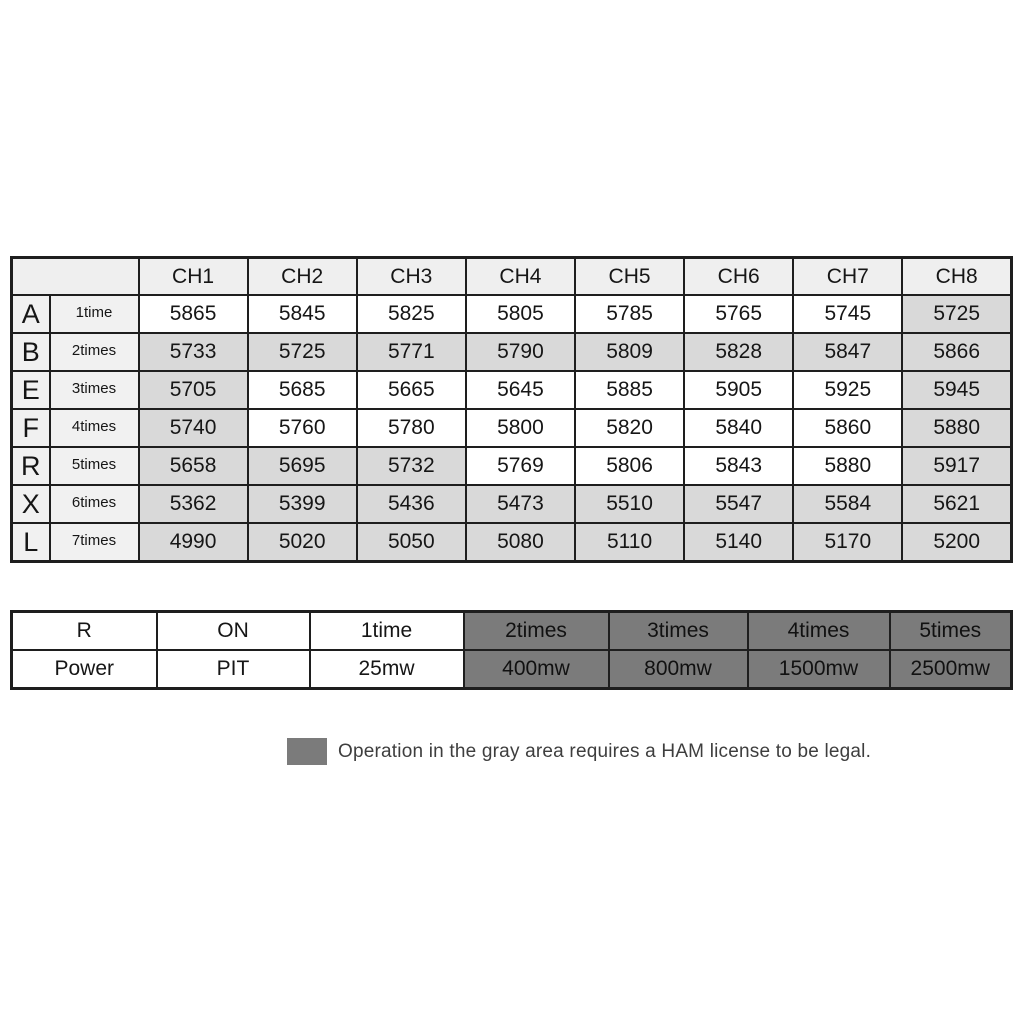 The image size is (1024, 1024). Describe the element at coordinates (678, 669) in the screenshot. I see `settings-cell: 800mw` at that location.